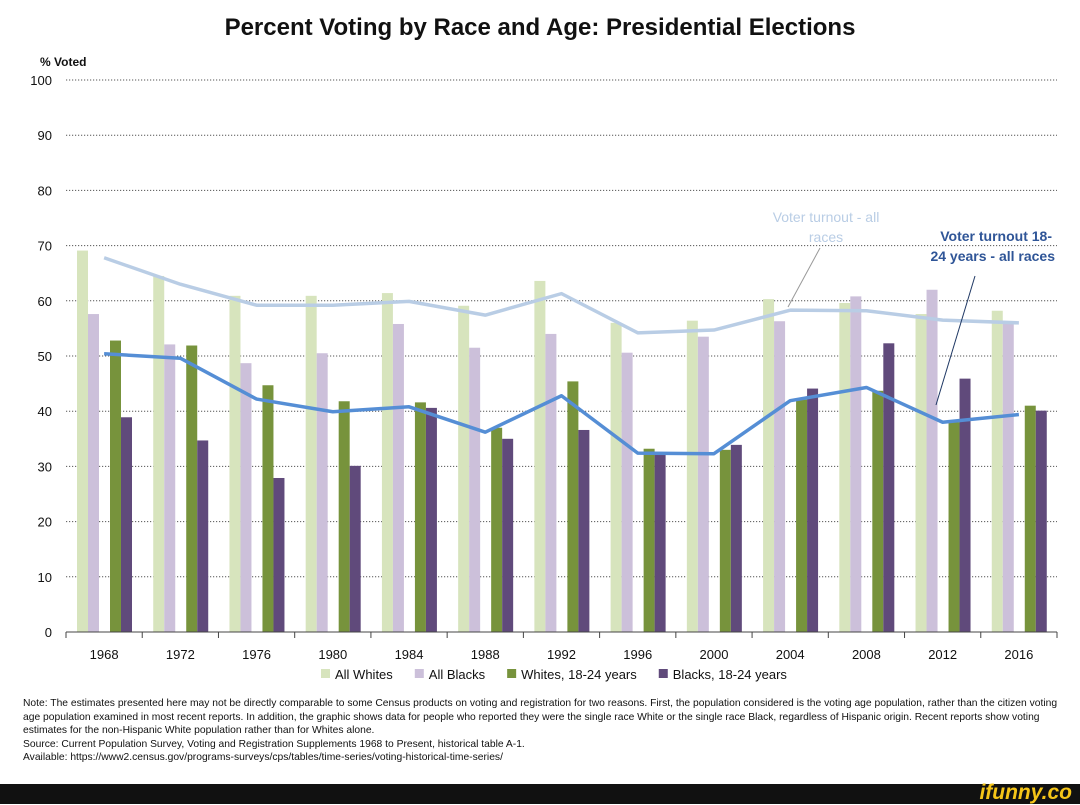 The image size is (1080, 805). Describe the element at coordinates (45, 411) in the screenshot. I see `y-tick-label: 40` at that location.